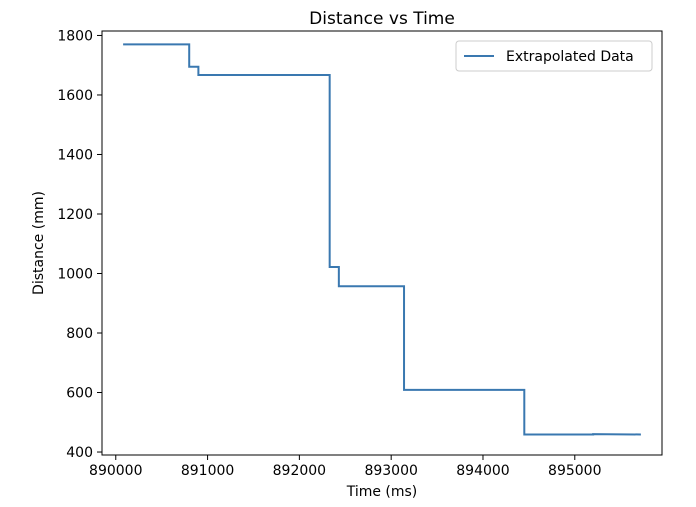  I want to click on y-tick-label: 800, so click(79, 334).